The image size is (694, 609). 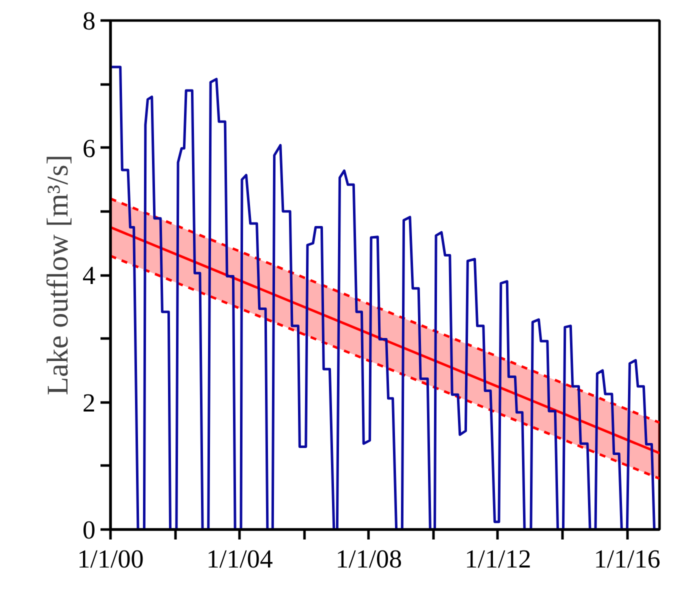 I want to click on y-tick-label: 0, so click(x=89, y=530).